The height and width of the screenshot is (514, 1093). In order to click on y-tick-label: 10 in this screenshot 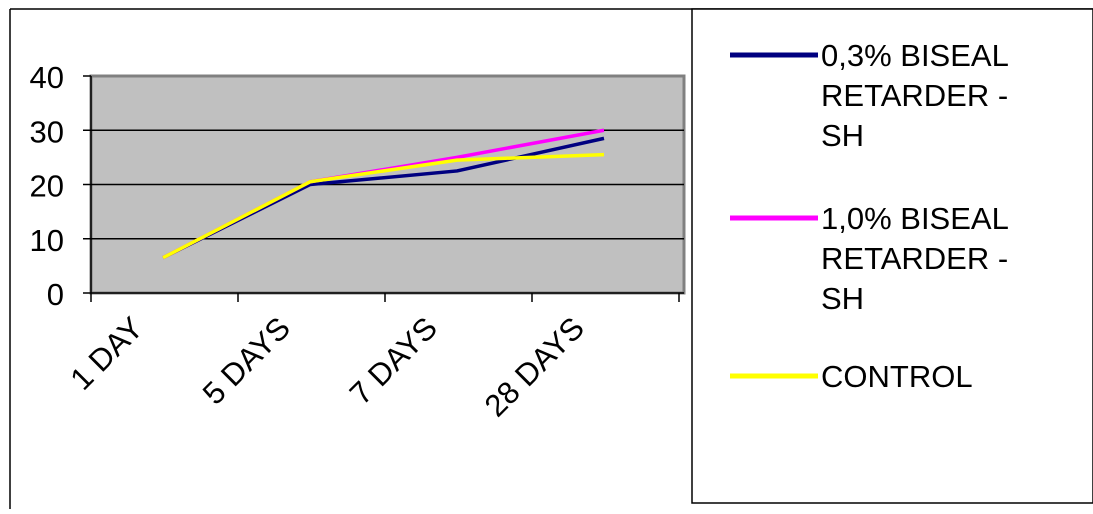, I will do `click(47, 240)`.